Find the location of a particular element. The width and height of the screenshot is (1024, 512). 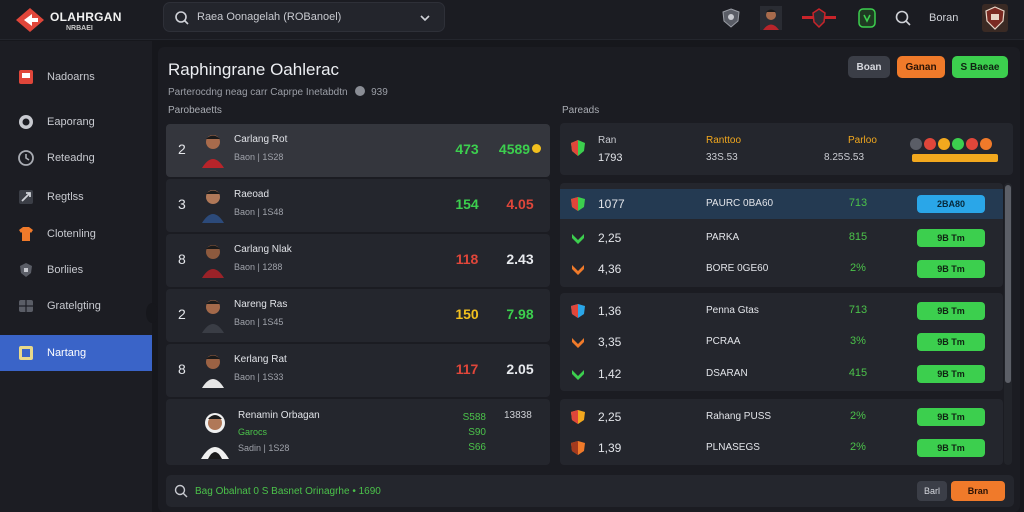

market-row-name: Penna Gtas is located at coordinates (732, 310).